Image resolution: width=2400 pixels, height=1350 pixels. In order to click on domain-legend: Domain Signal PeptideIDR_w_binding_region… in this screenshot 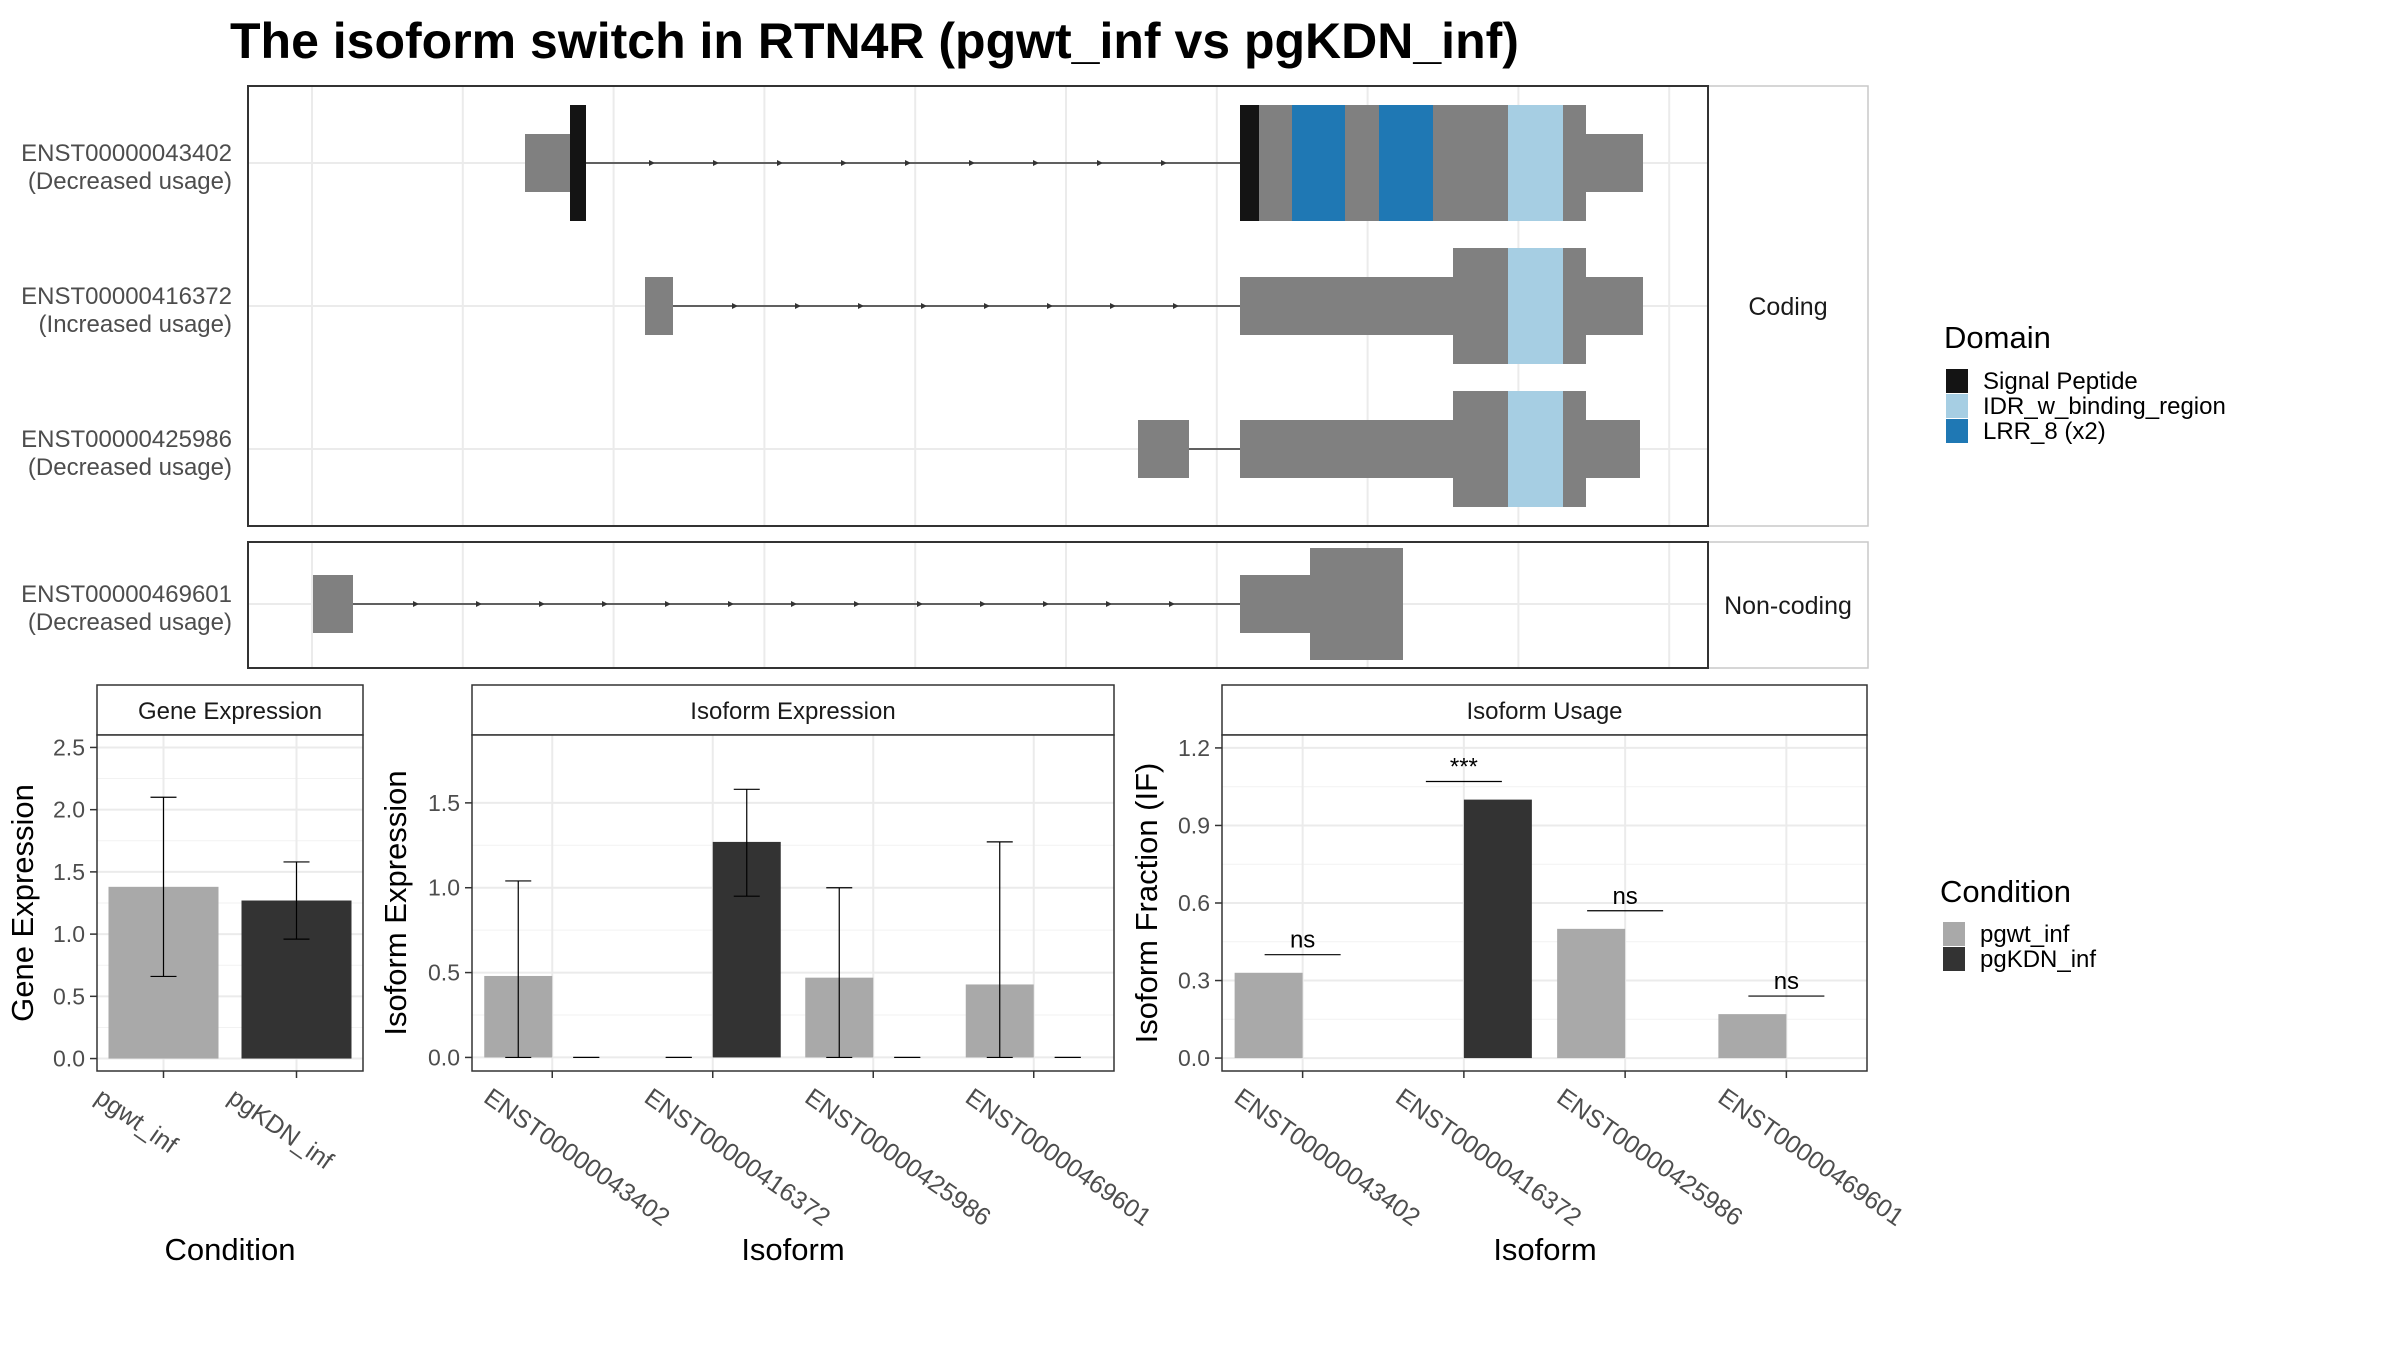, I will do `click(2085, 382)`.